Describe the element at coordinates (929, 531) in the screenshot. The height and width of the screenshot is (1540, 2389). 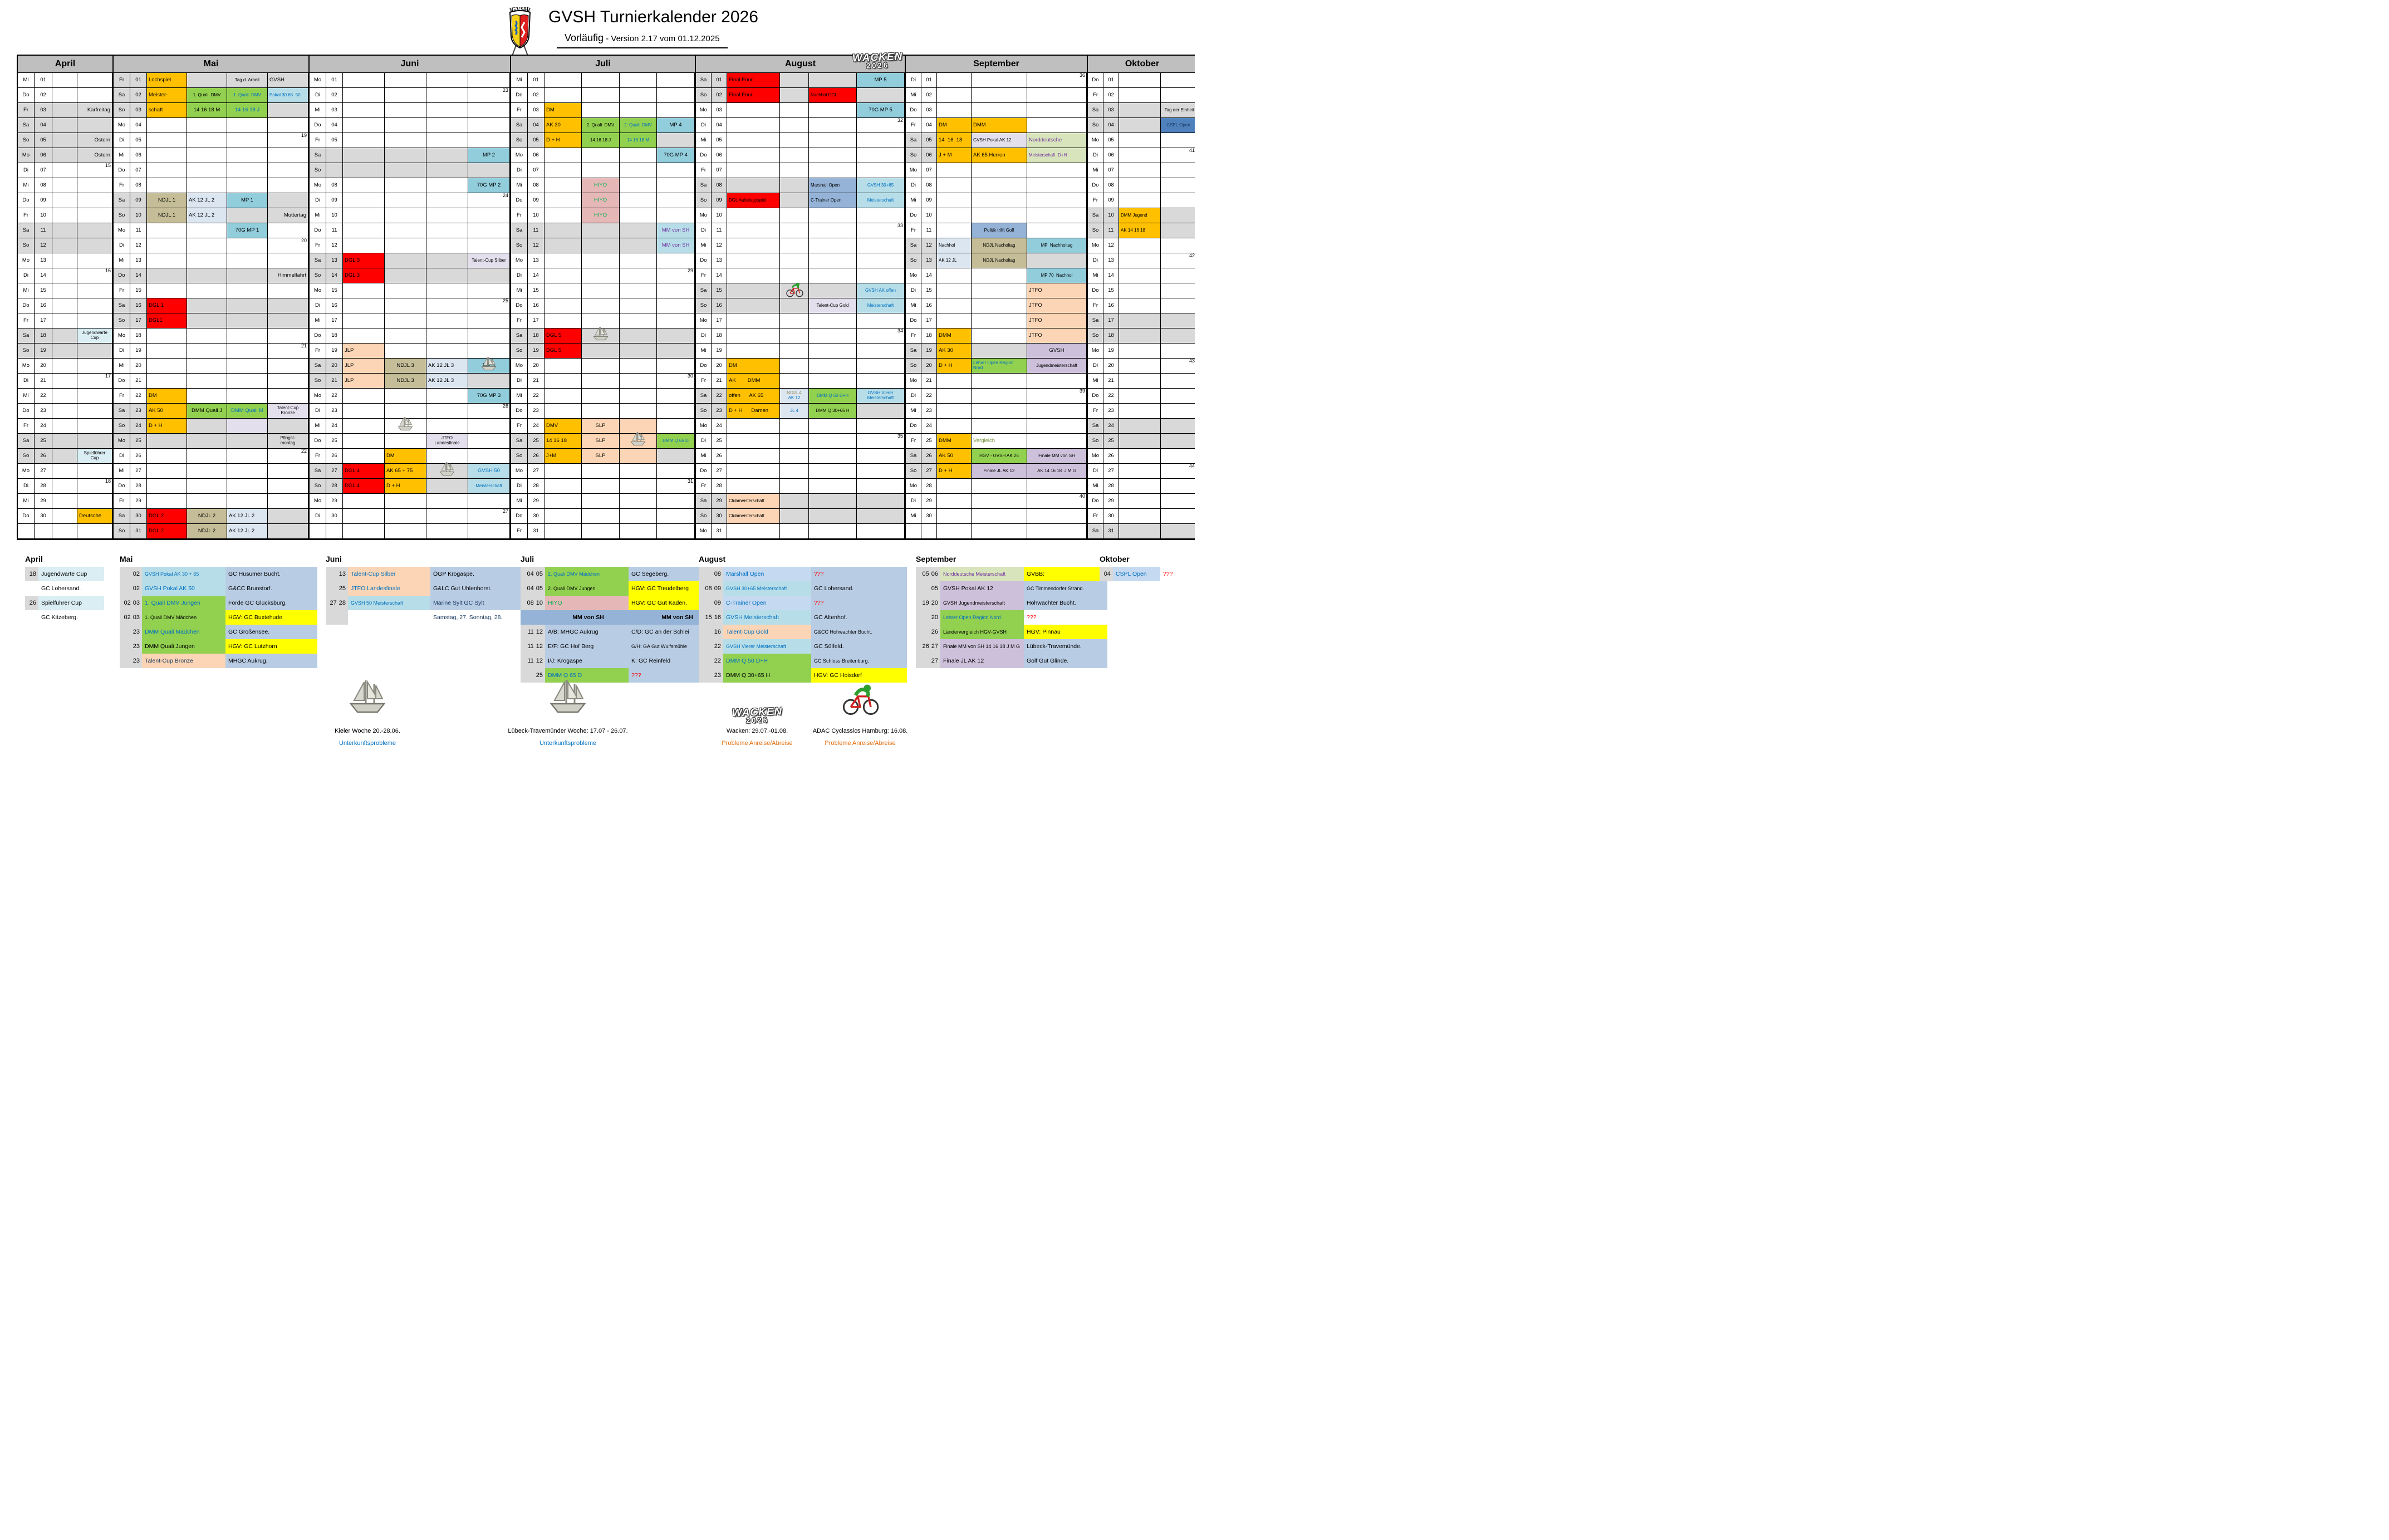
I see `day-number-cell` at that location.